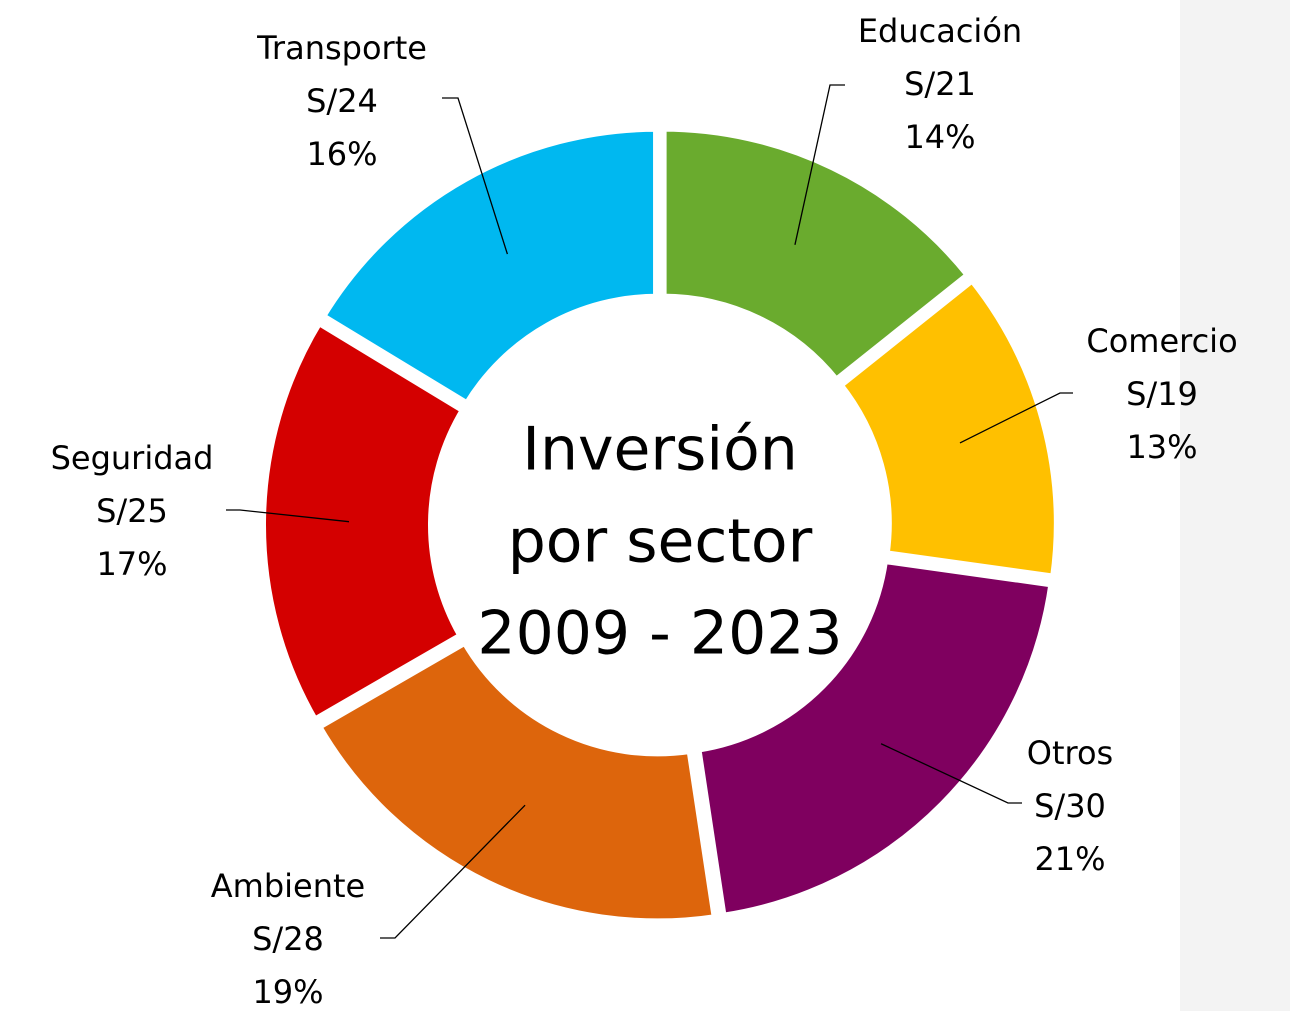  What do you see at coordinates (342, 101) in the screenshot?
I see `value-label: S/24` at bounding box center [342, 101].